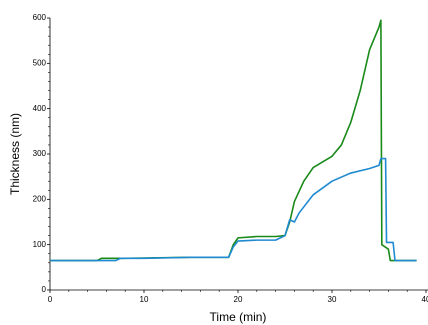  What do you see at coordinates (40, 244) in the screenshot?
I see `y-tick-label: 100` at bounding box center [40, 244].